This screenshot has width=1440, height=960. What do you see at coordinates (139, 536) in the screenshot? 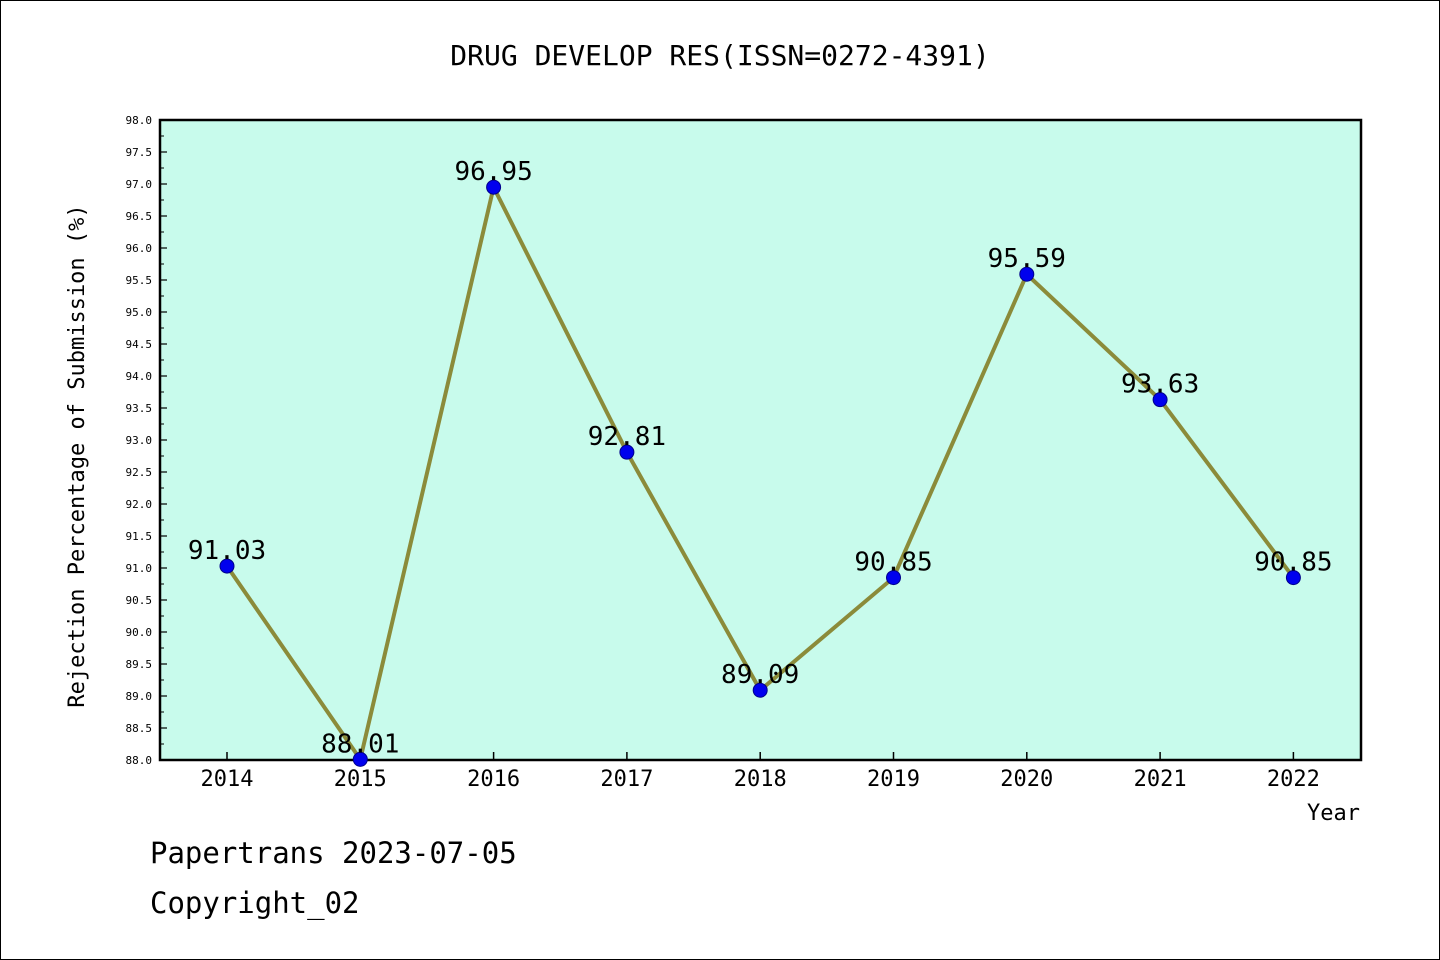
I see `y-tick-label: 91.5` at bounding box center [139, 536].